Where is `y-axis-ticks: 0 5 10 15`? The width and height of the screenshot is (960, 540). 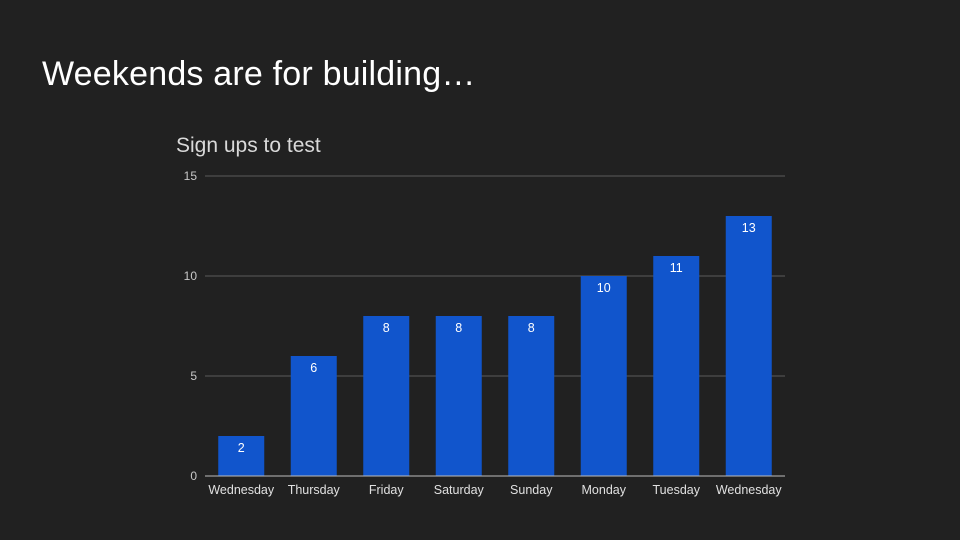 y-axis-ticks: 0 5 10 15 is located at coordinates (191, 326).